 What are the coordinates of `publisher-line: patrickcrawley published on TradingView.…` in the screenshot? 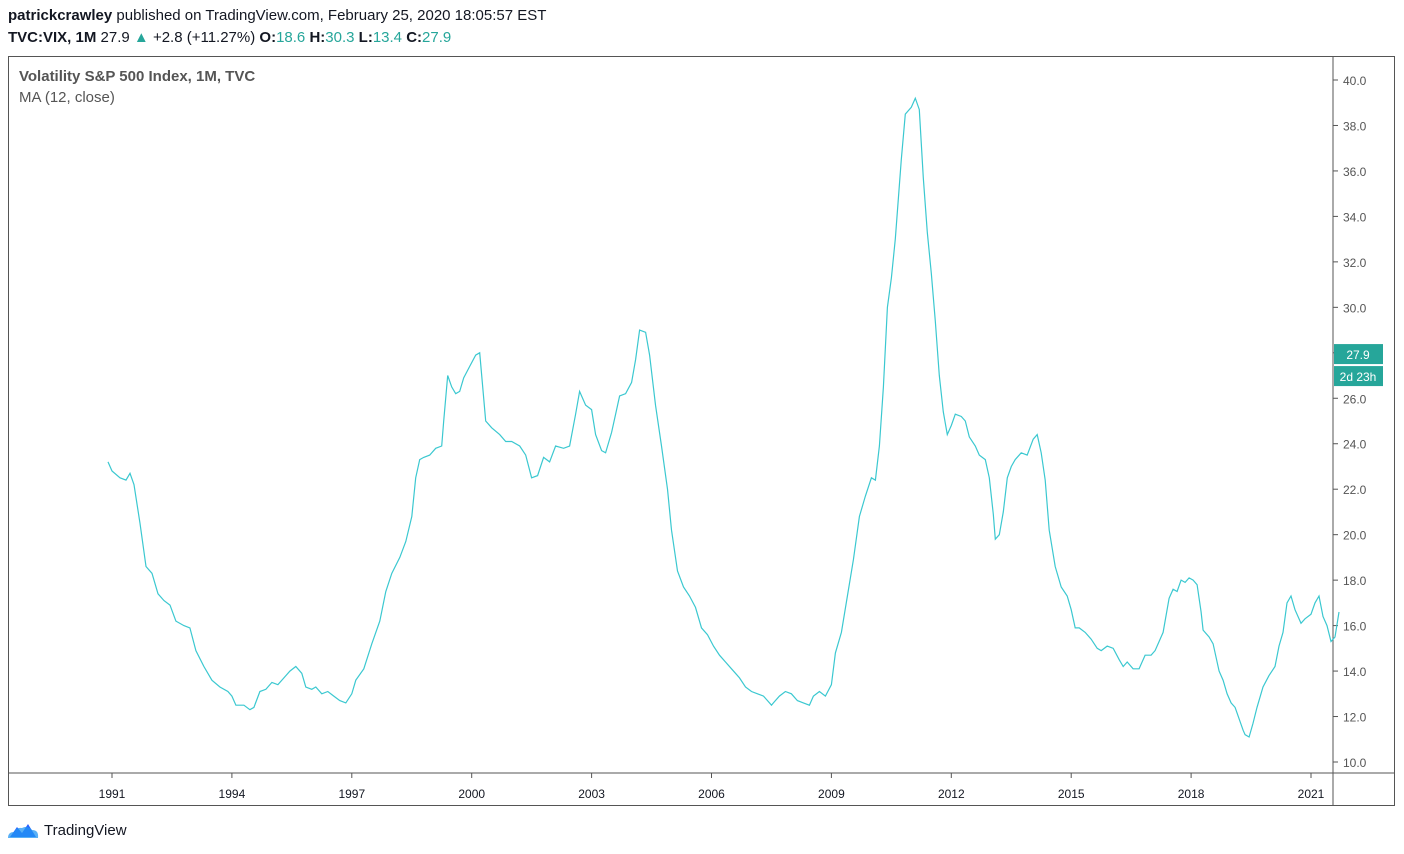 It's located at (277, 15).